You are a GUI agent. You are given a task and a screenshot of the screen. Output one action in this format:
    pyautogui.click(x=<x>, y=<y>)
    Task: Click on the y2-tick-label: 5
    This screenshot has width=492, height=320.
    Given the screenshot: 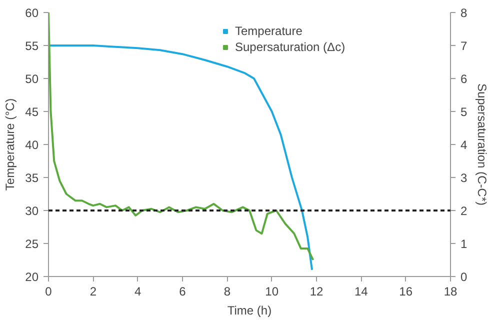 What is the action you would take?
    pyautogui.click(x=464, y=112)
    